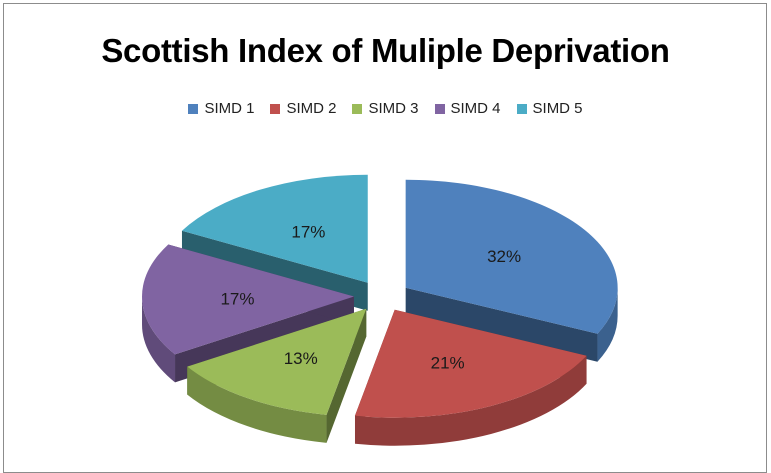  I want to click on chart-title: Scottish Index of Muliple Deprivation, so click(385, 50).